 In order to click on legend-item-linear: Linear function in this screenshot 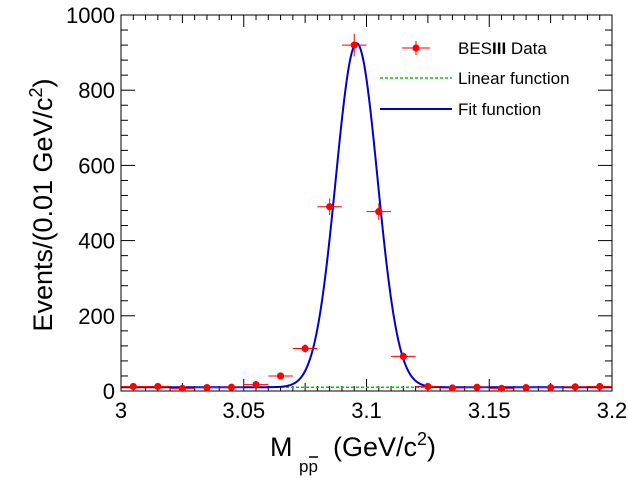, I will do `click(475, 78)`.